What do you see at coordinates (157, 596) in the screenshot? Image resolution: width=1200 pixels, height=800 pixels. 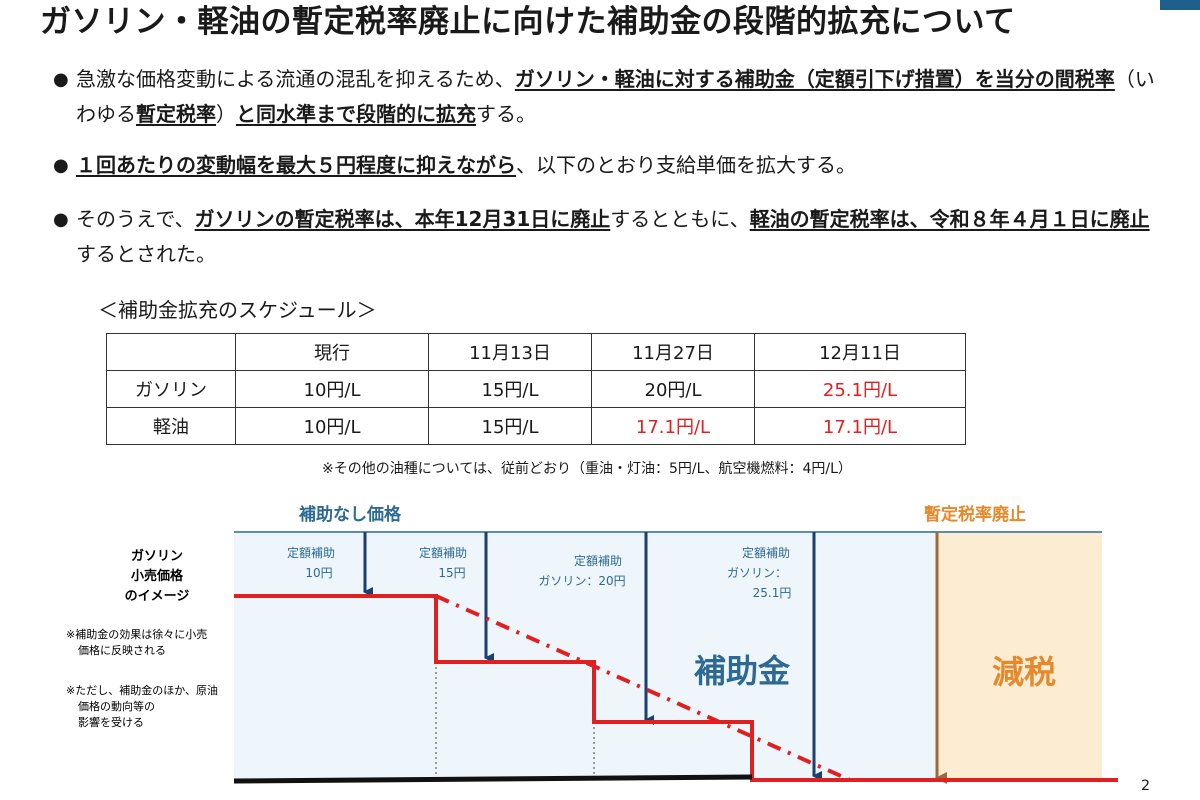 I see `left-label-line: のイメージ` at bounding box center [157, 596].